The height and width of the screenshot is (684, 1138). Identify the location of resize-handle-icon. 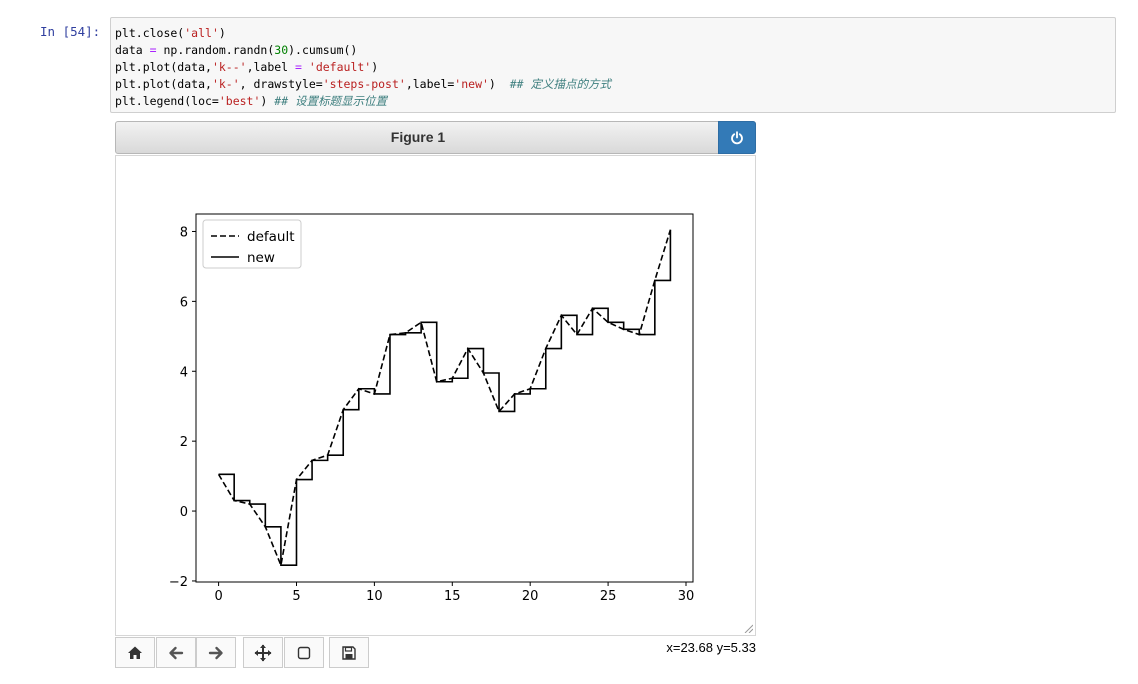
(748, 628).